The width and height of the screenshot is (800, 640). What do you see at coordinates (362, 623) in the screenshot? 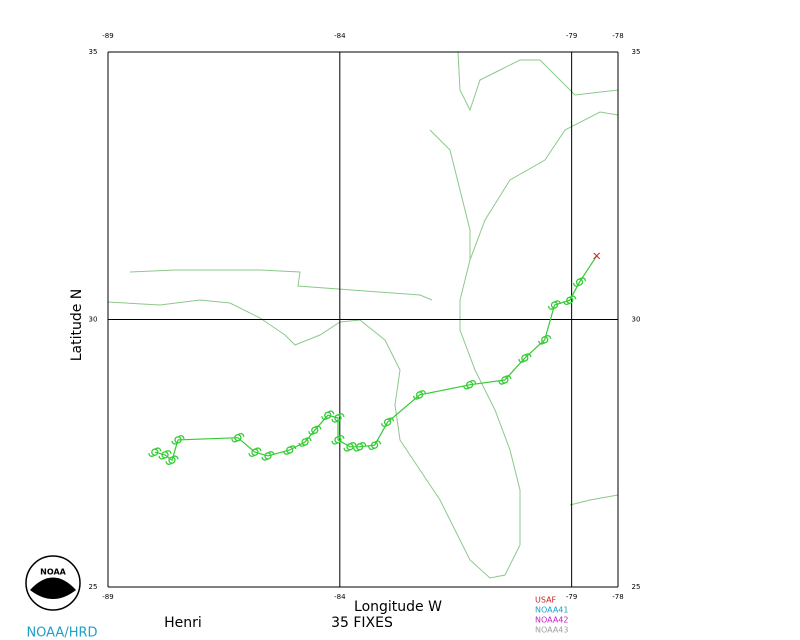
I see `fix-count: 35 FIXES` at bounding box center [362, 623].